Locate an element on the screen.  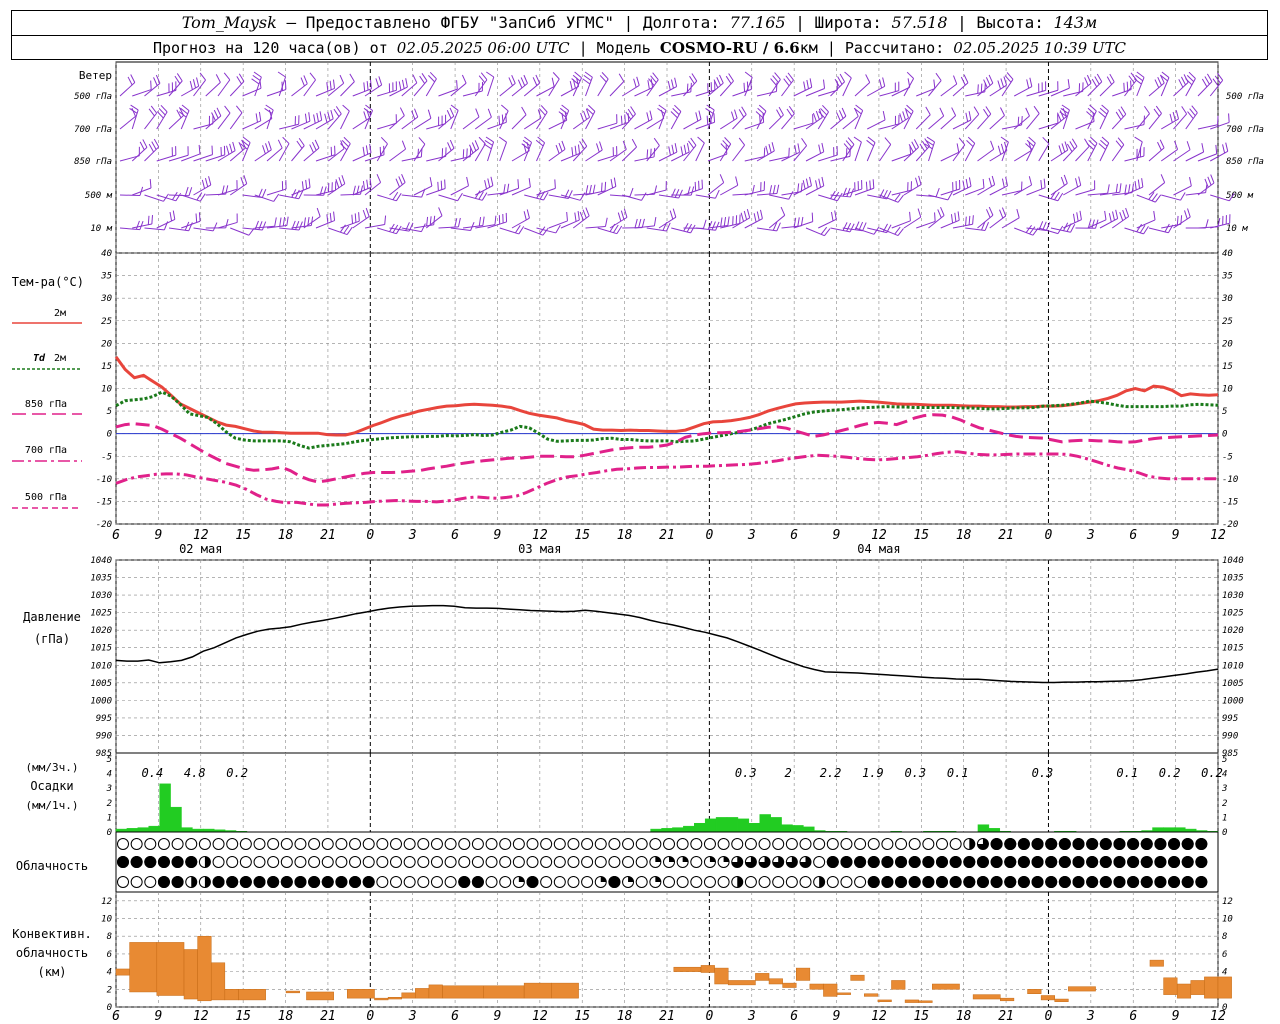
hour-tick-label: 0 is located at coordinates (709, 535).